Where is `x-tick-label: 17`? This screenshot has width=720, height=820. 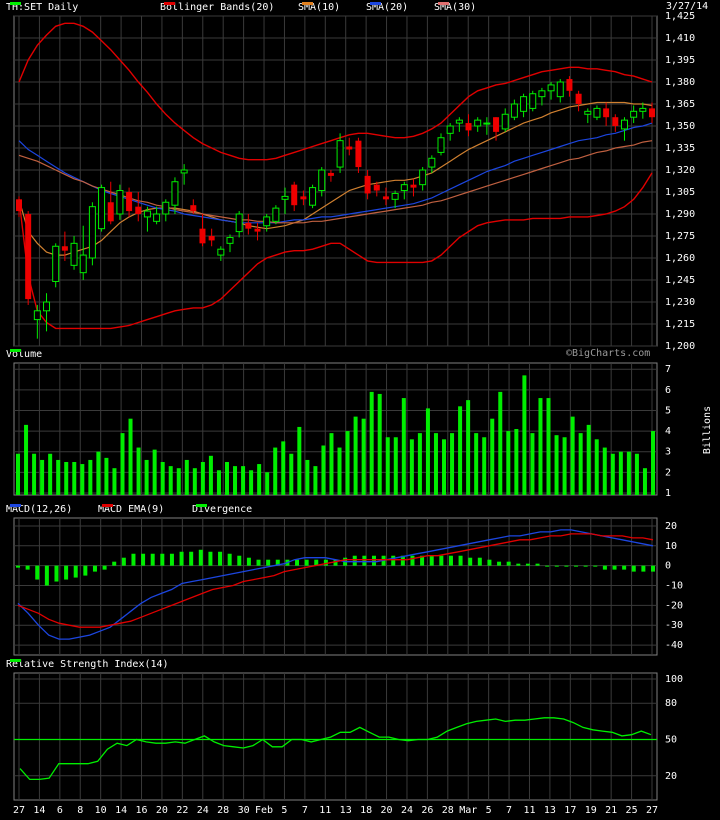
x-tick-label: 17 is located at coordinates (570, 810).